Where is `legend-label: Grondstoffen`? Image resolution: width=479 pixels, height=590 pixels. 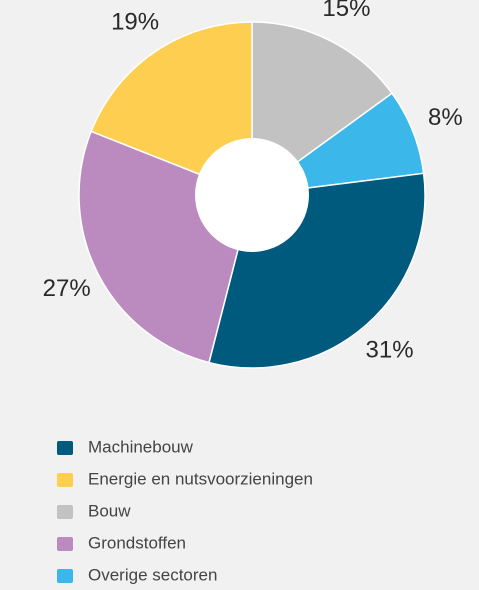
legend-label: Grondstoffen is located at coordinates (137, 542).